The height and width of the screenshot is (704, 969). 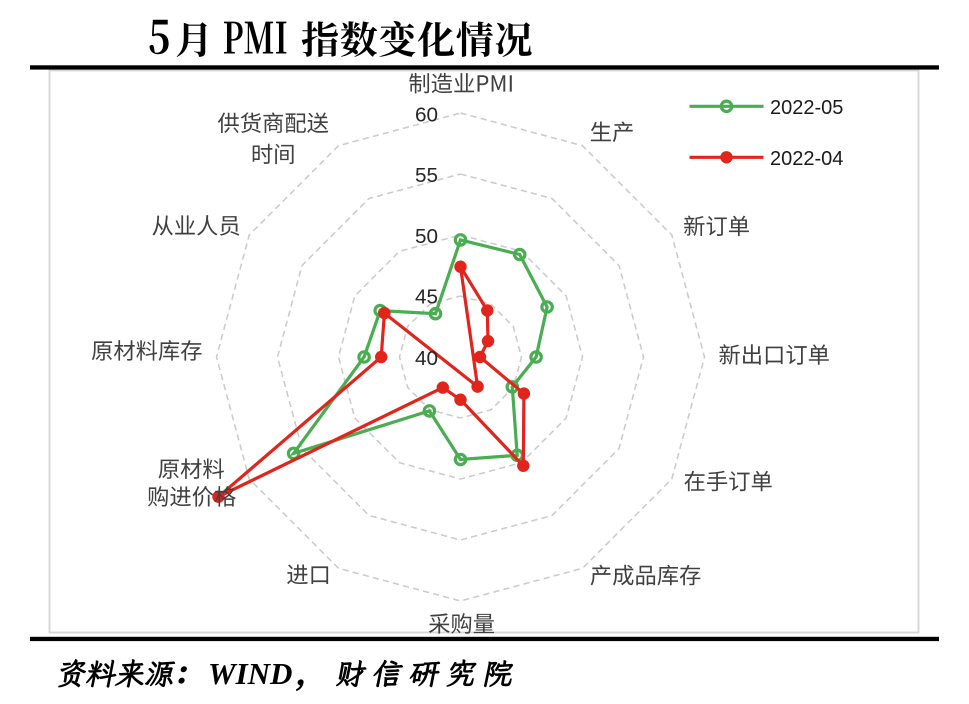 I want to click on svg-text: 60, so click(x=426, y=114).